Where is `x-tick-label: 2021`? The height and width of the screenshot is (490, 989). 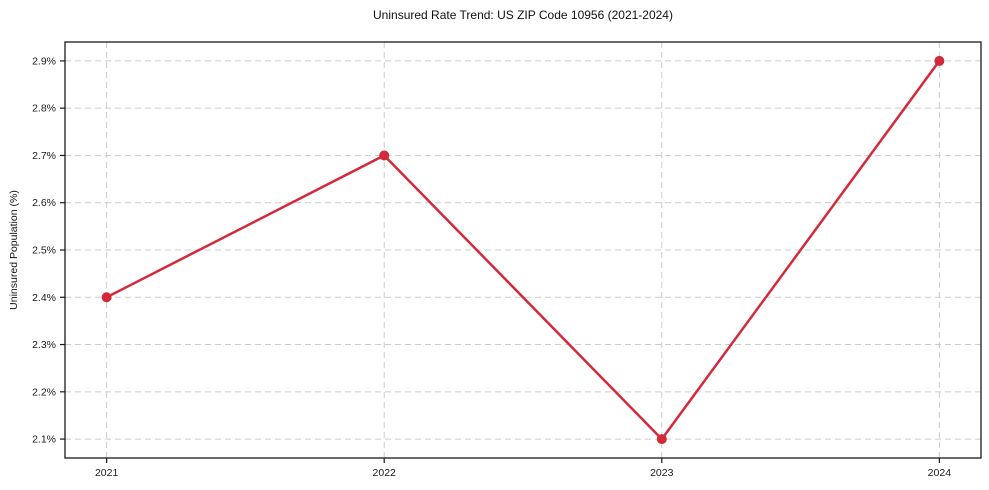 x-tick-label: 2021 is located at coordinates (107, 473).